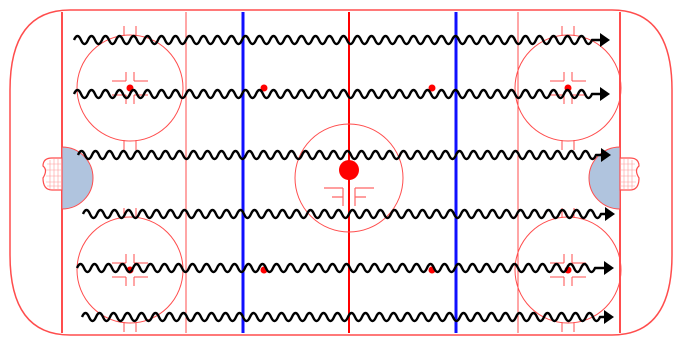 The width and height of the screenshot is (682, 345). Describe the element at coordinates (349, 196) in the screenshot. I see `center-hash-marks` at that location.